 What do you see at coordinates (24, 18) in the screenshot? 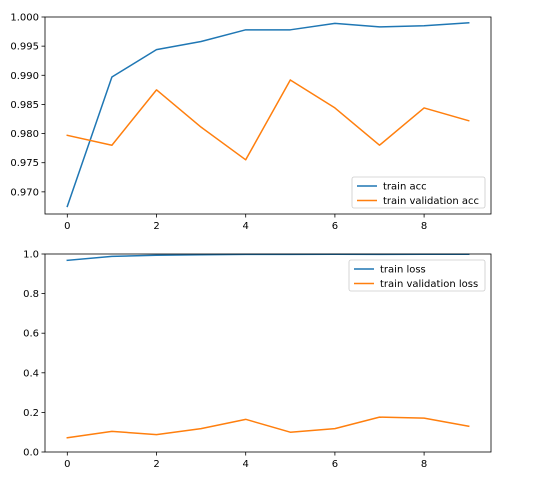
I see `y-tick-label: 1.000` at bounding box center [24, 18].